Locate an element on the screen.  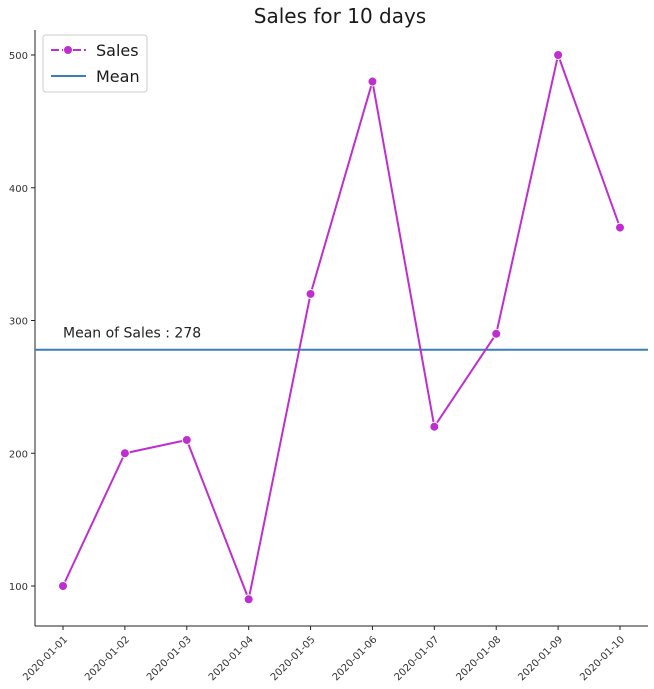
x-tick-label: 2020-01-05 is located at coordinates (293, 658).